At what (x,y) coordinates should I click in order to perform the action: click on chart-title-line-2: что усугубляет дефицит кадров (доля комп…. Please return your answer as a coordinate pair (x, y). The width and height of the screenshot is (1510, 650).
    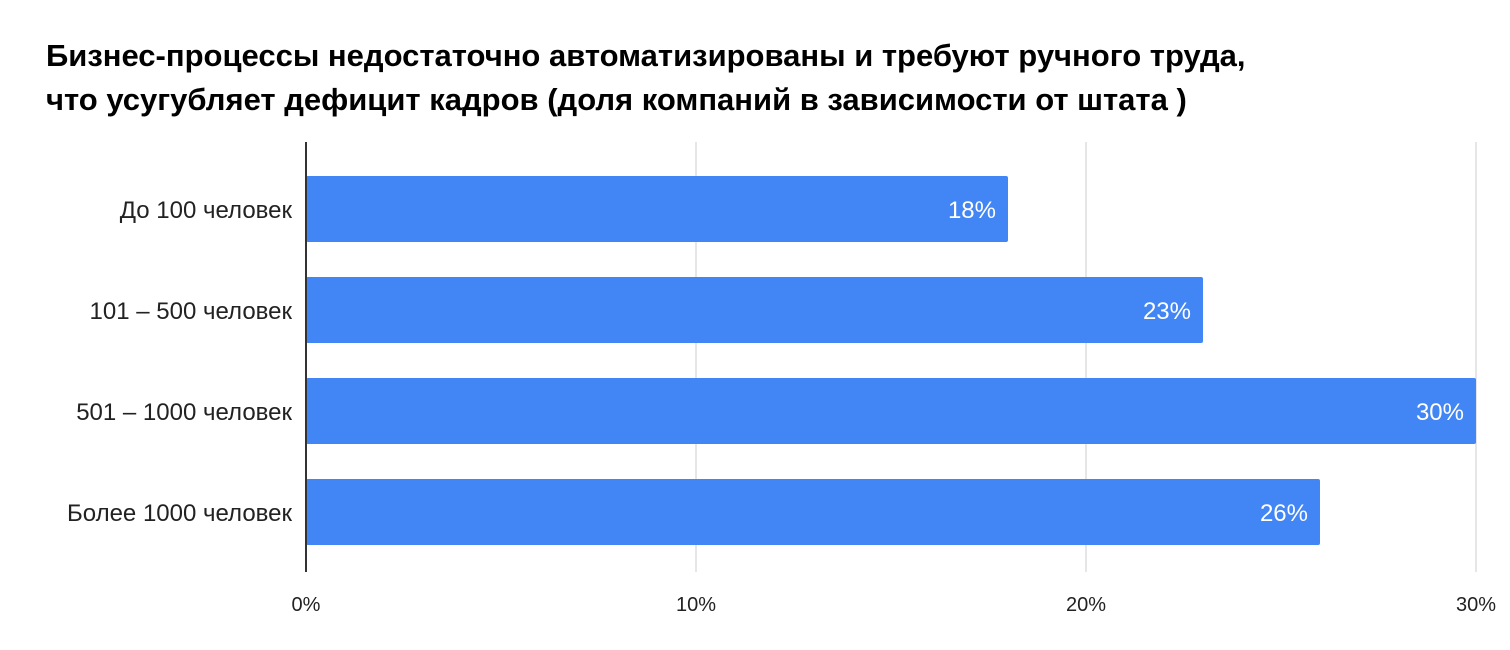
    Looking at the image, I should click on (616, 99).